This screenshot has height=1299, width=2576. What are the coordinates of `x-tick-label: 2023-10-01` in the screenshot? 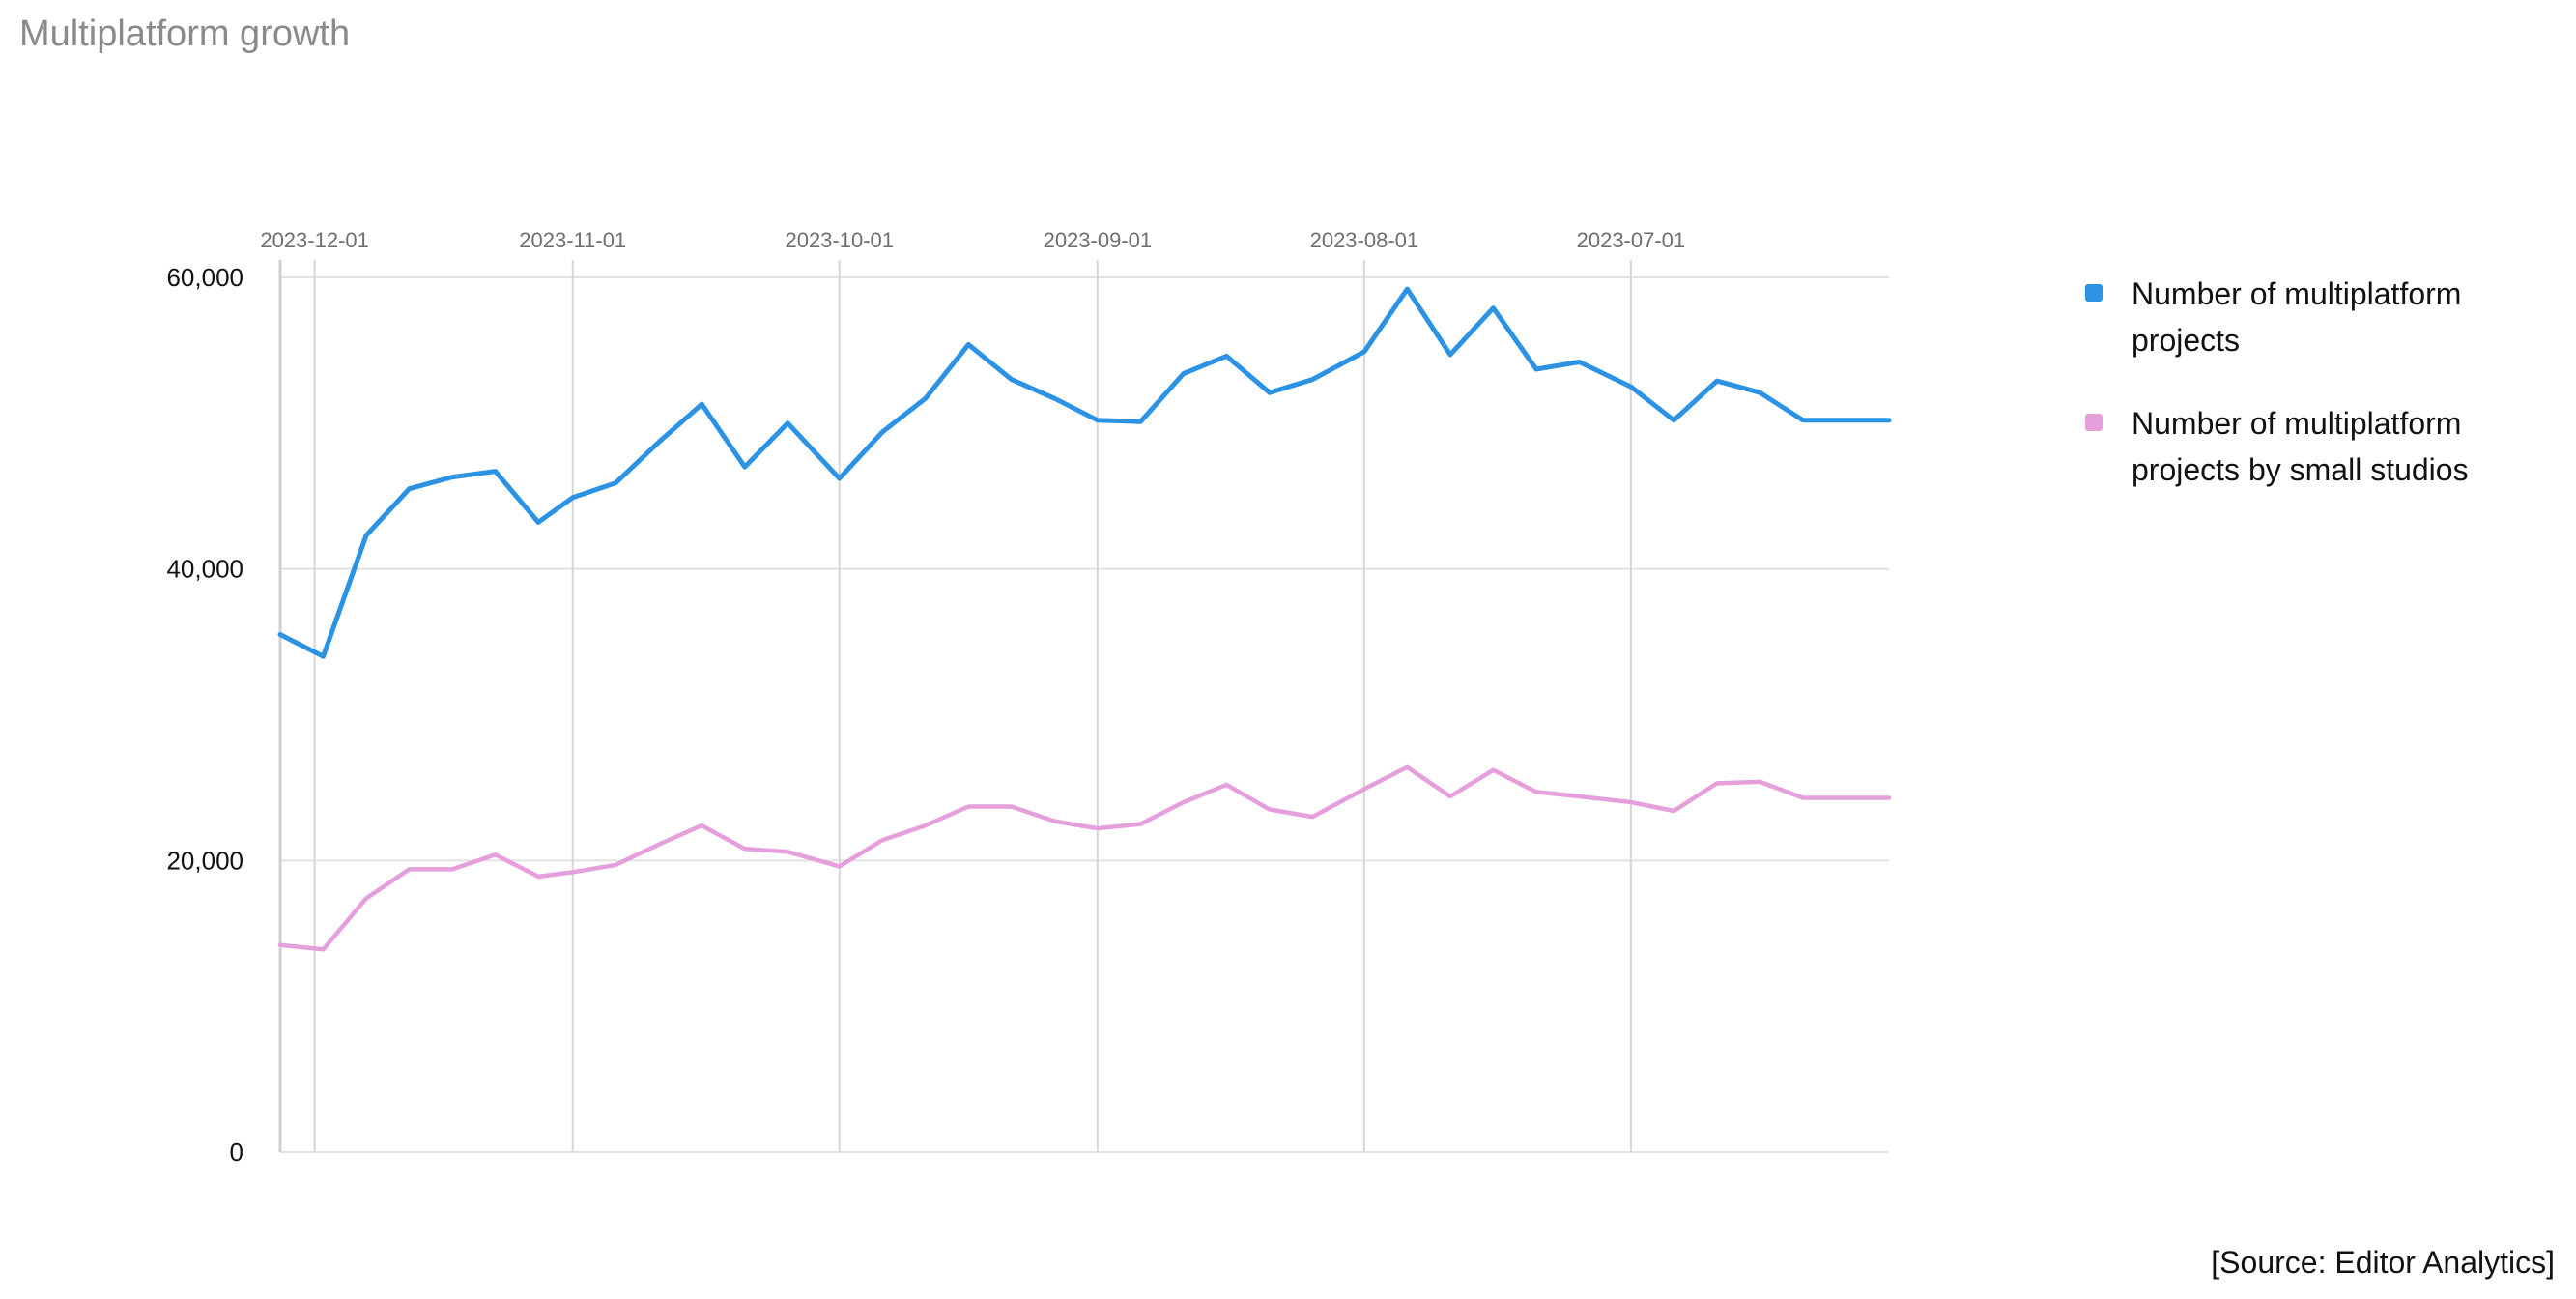 It's located at (840, 240).